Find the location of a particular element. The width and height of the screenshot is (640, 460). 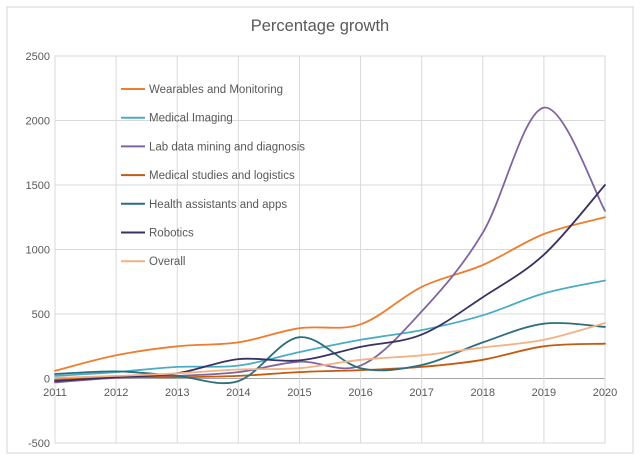

x-tick-label: 2017 is located at coordinates (421, 393).